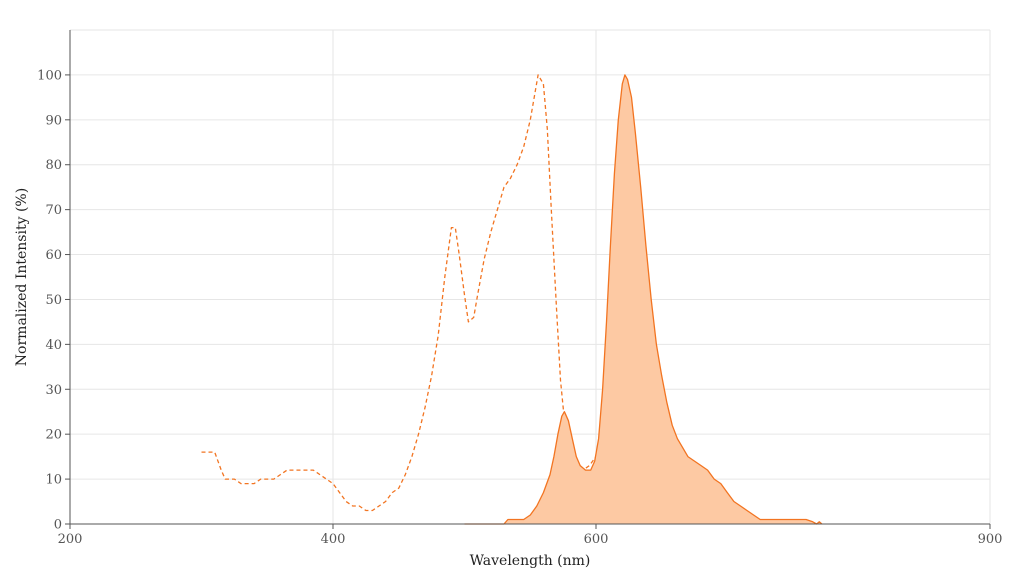 This screenshot has width=1010, height=574. What do you see at coordinates (58, 525) in the screenshot?
I see `y-tick-label: 0` at bounding box center [58, 525].